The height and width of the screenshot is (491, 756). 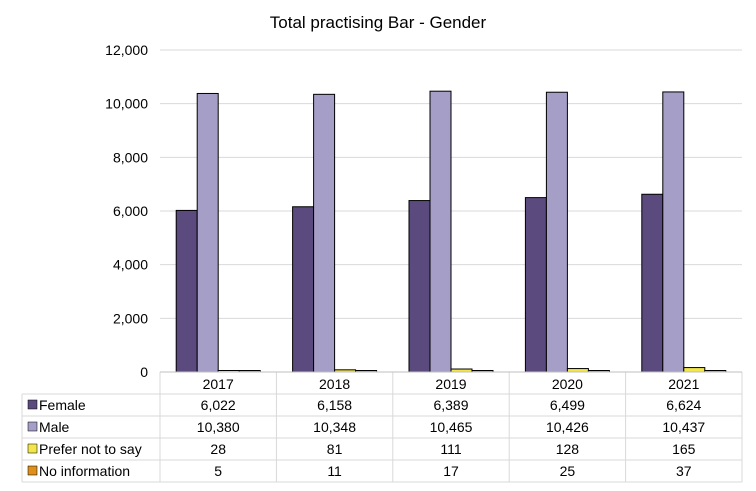 What do you see at coordinates (334, 471) in the screenshot?
I see `data-label: 11` at bounding box center [334, 471].